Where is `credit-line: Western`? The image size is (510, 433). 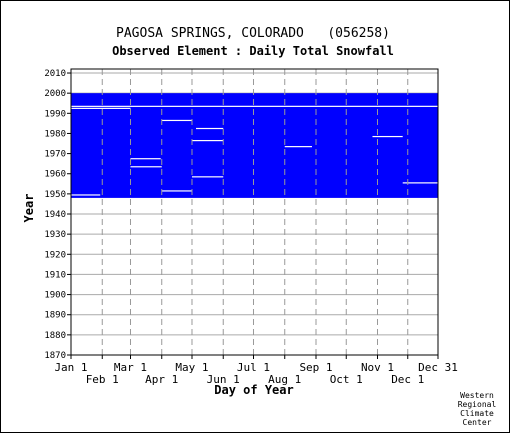
credit-line: Western is located at coordinates (477, 395).